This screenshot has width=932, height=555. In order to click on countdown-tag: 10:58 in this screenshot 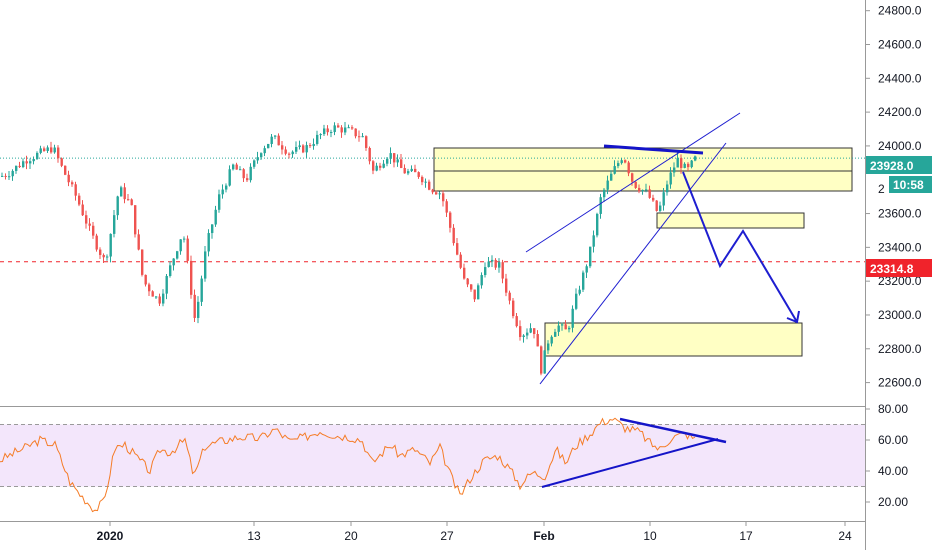, I will do `click(910, 184)`.